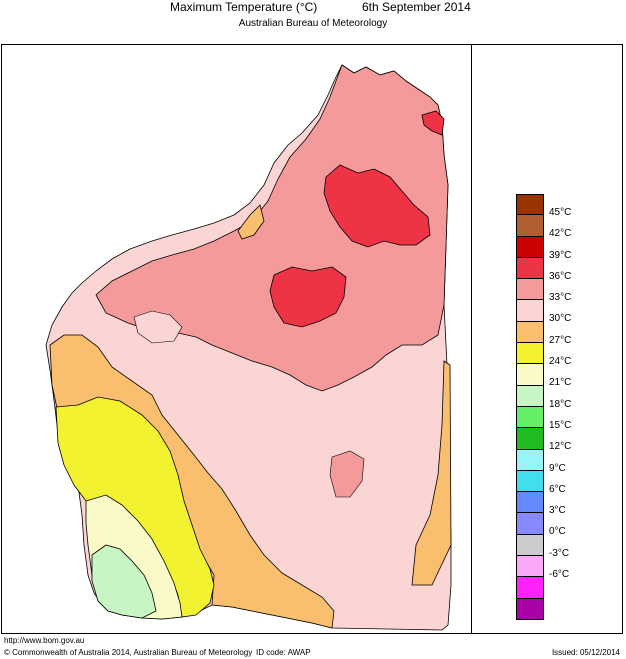 The image size is (626, 659). I want to click on legend-label: 30°C, so click(560, 319).